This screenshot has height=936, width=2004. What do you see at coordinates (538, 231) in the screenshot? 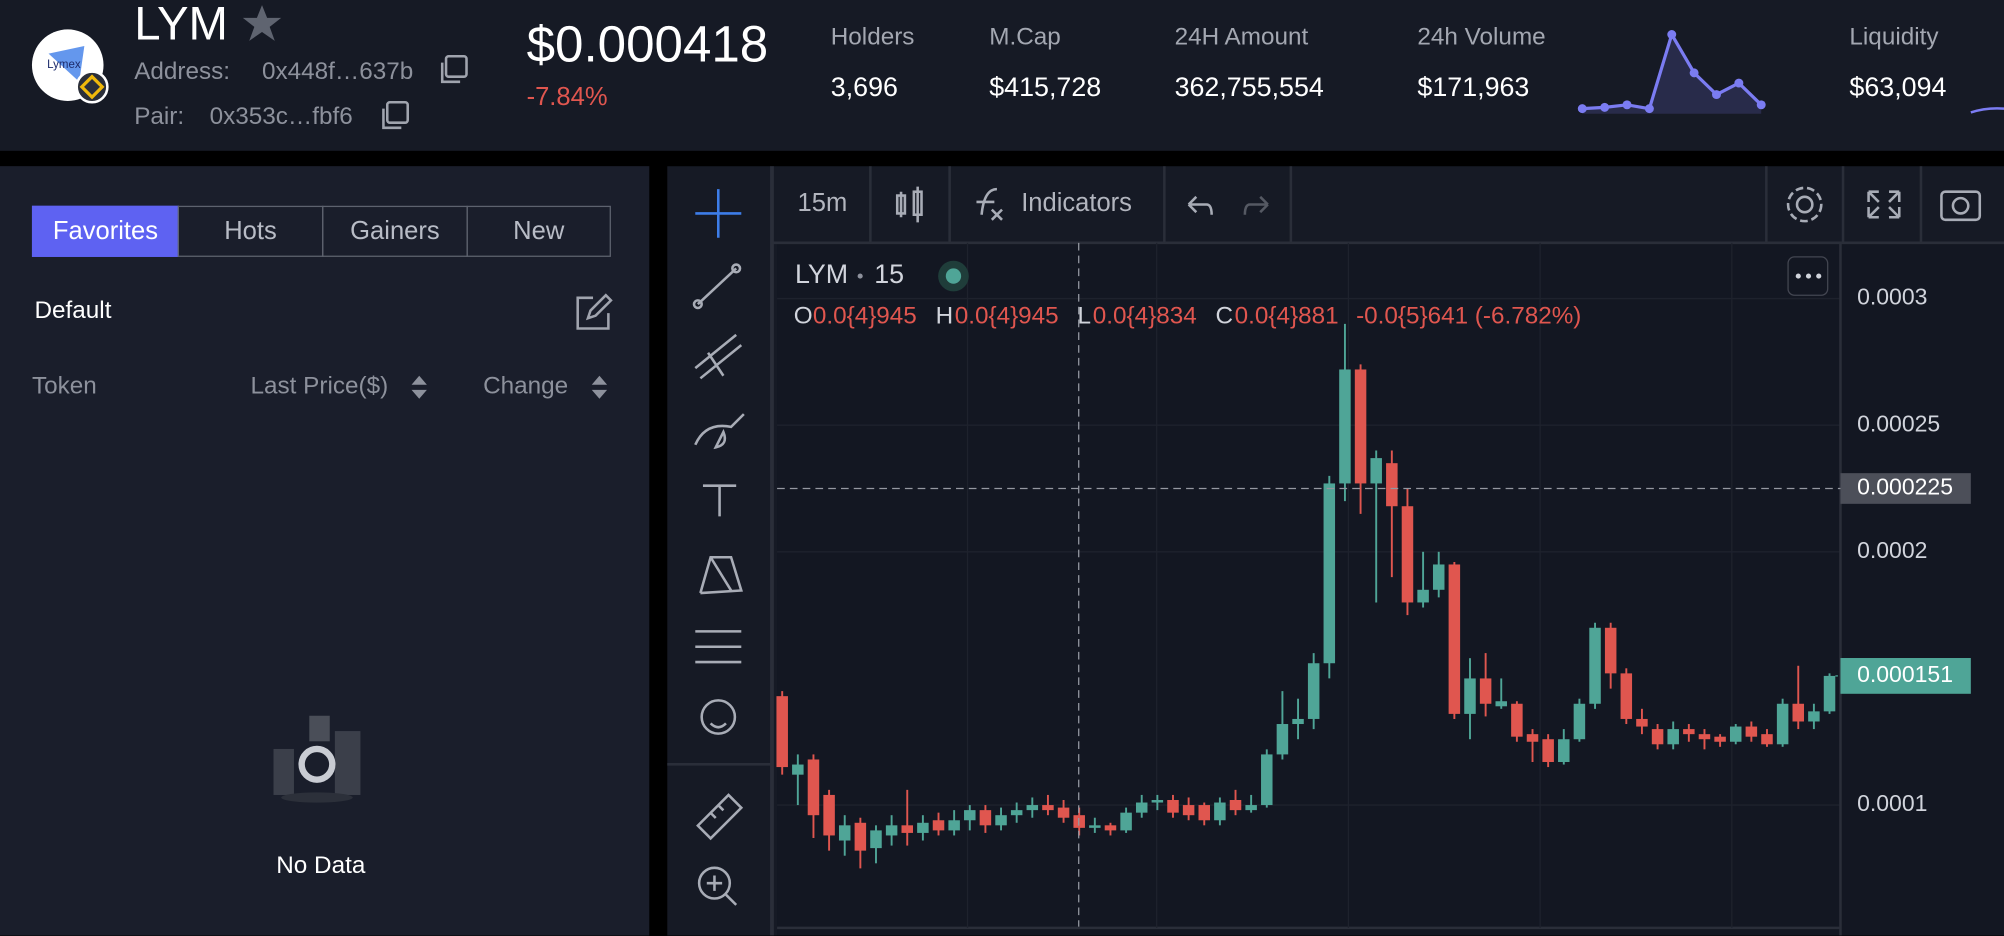
I see `tab: New` at bounding box center [538, 231].